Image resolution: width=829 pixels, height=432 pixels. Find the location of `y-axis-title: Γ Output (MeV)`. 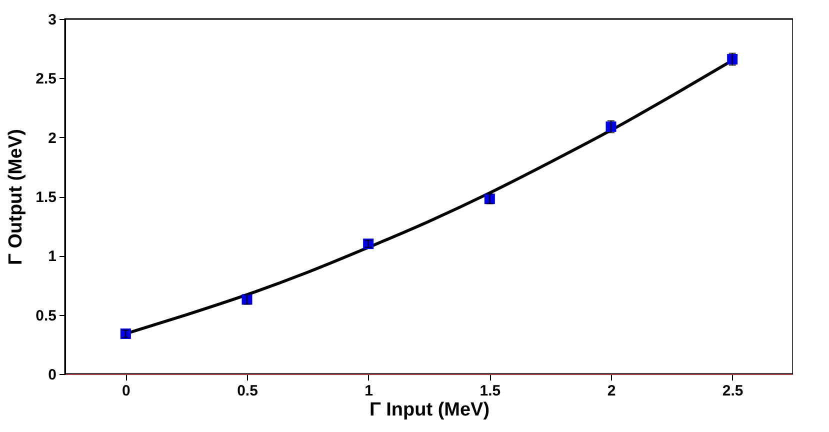

y-axis-title: Γ Output (MeV) is located at coordinates (16, 197).